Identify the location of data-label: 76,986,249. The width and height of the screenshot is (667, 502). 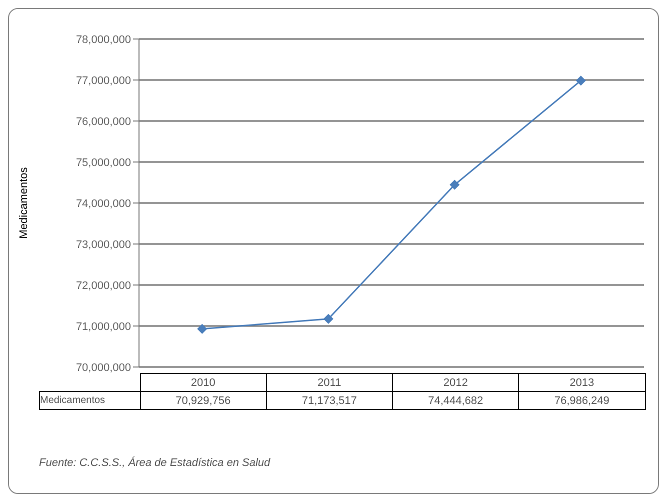
(581, 401).